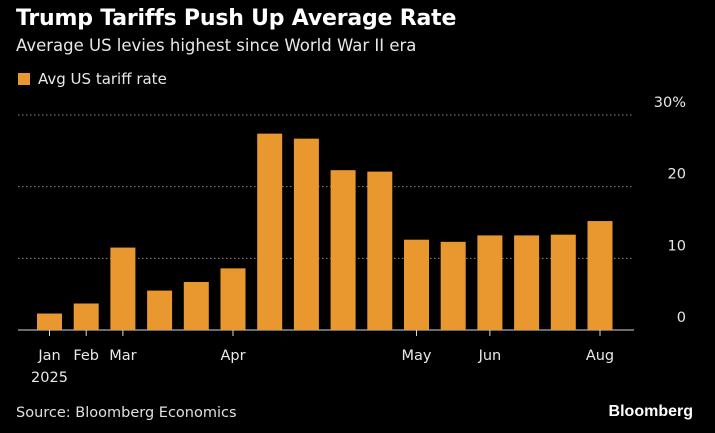 The image size is (715, 433). I want to click on x-tick-label: Feb, so click(86, 356).